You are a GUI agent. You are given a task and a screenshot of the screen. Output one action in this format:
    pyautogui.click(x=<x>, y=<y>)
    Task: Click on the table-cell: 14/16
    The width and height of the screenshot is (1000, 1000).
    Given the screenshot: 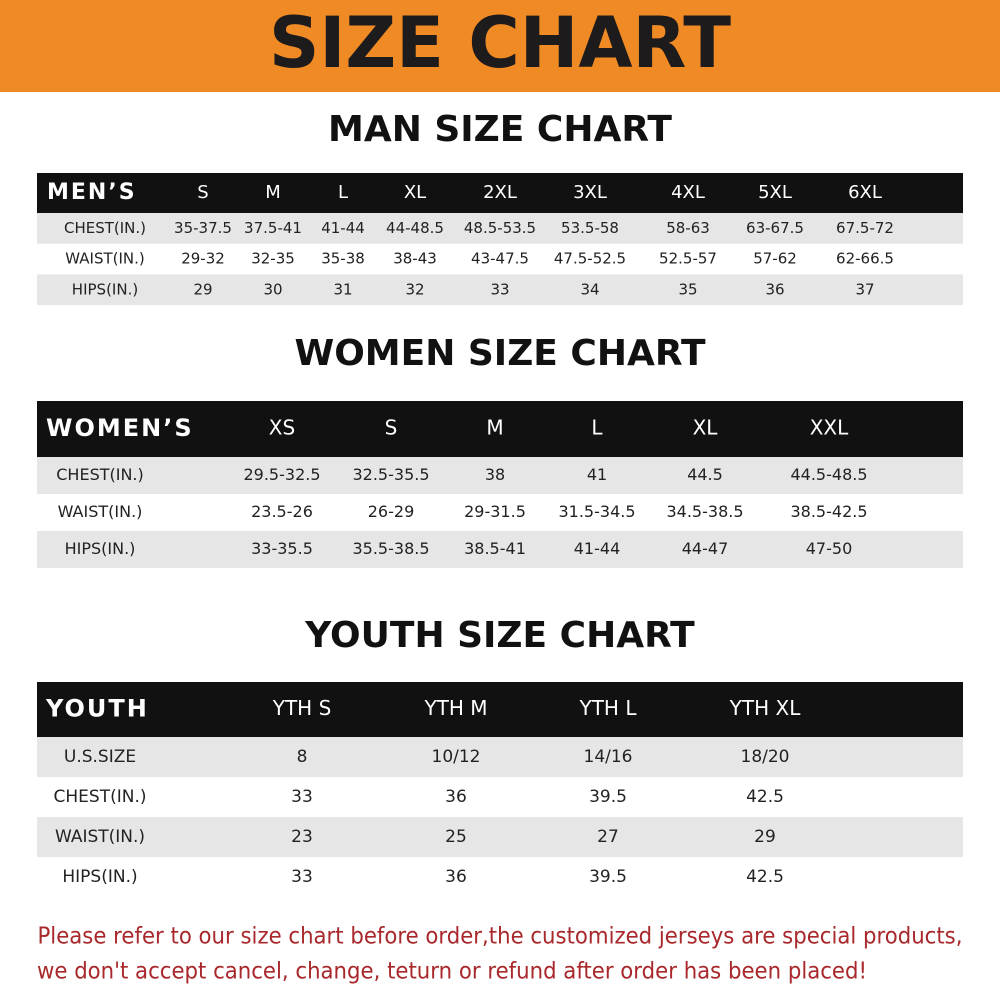 What is the action you would take?
    pyautogui.click(x=608, y=757)
    